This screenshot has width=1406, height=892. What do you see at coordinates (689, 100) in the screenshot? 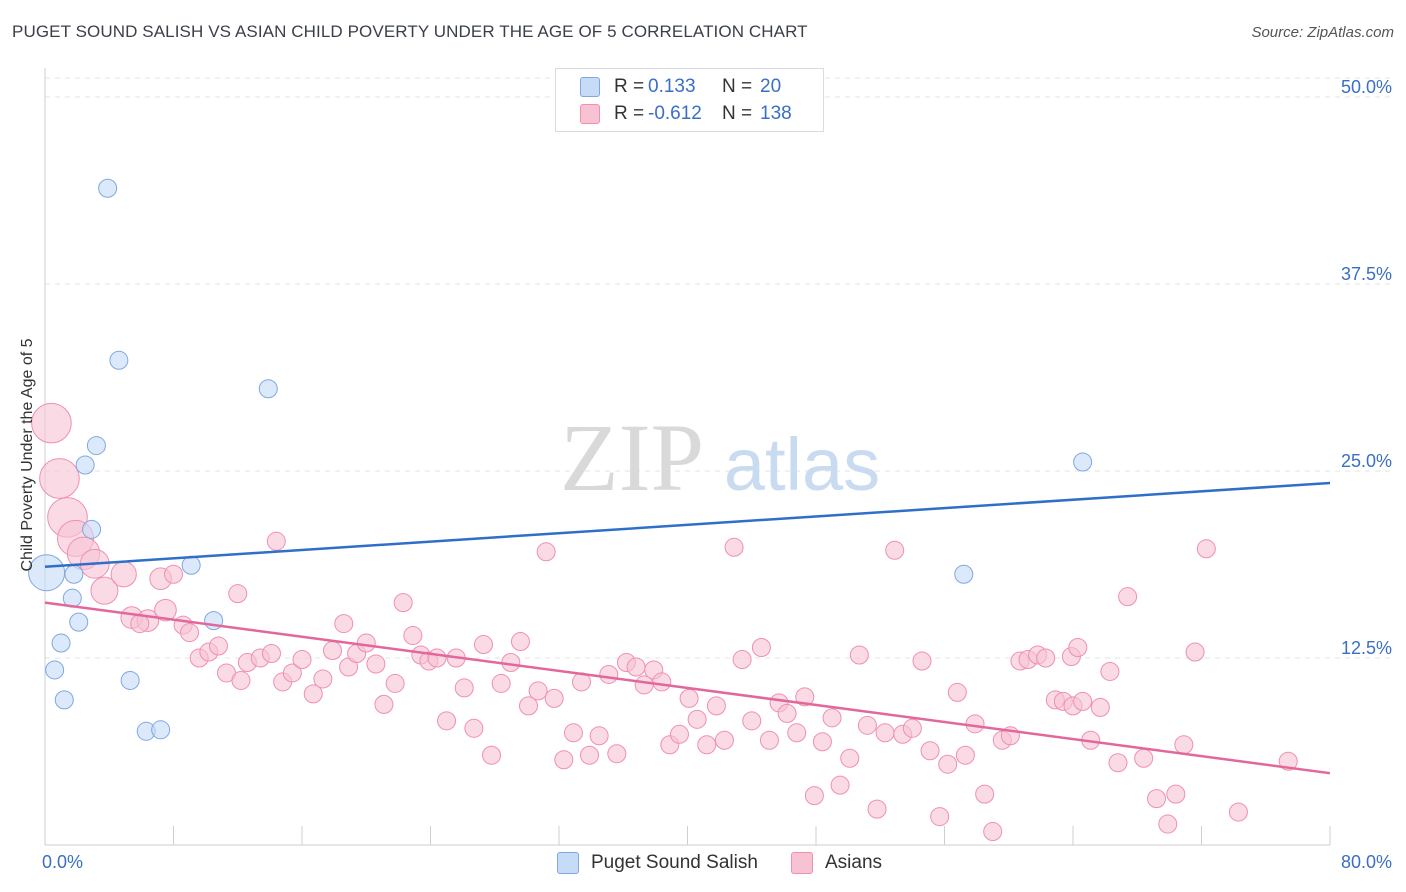
I see `correlation-legend: R = 0.133 N = 20 R = -0.612 N = 138` at bounding box center [689, 100].